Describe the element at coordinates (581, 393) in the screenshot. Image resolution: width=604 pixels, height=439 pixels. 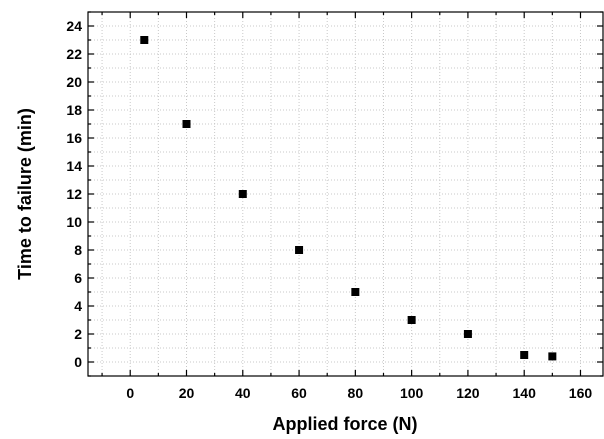
I see `x-tick-label: 160` at that location.